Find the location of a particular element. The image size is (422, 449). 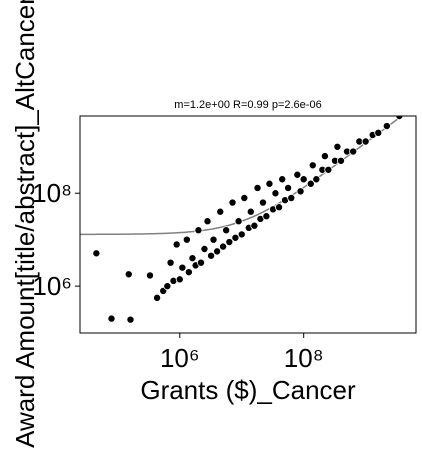

chart-title: m=1.2e+00 R=0.99 p=2.6e-06 is located at coordinates (247, 105).